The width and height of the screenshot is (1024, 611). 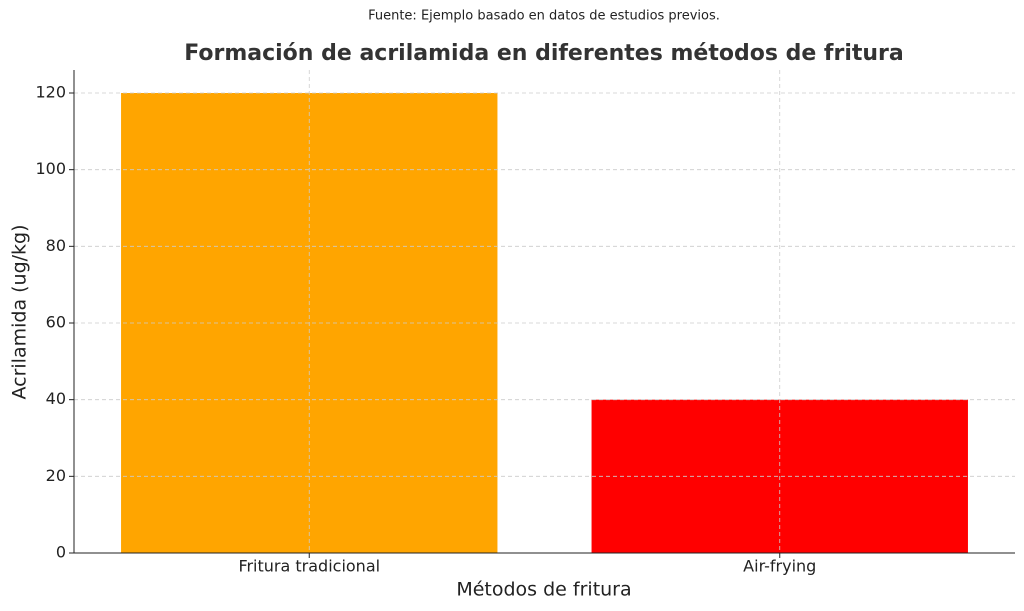 What do you see at coordinates (50, 92) in the screenshot?
I see `y-tick-label: 120` at bounding box center [50, 92].